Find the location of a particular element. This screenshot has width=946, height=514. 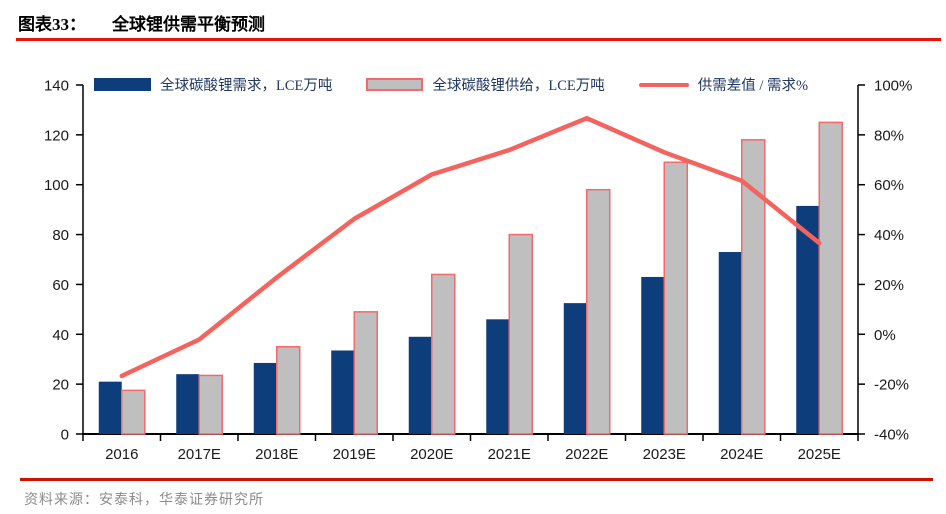

x-axis-label: 2020E is located at coordinates (431, 454).